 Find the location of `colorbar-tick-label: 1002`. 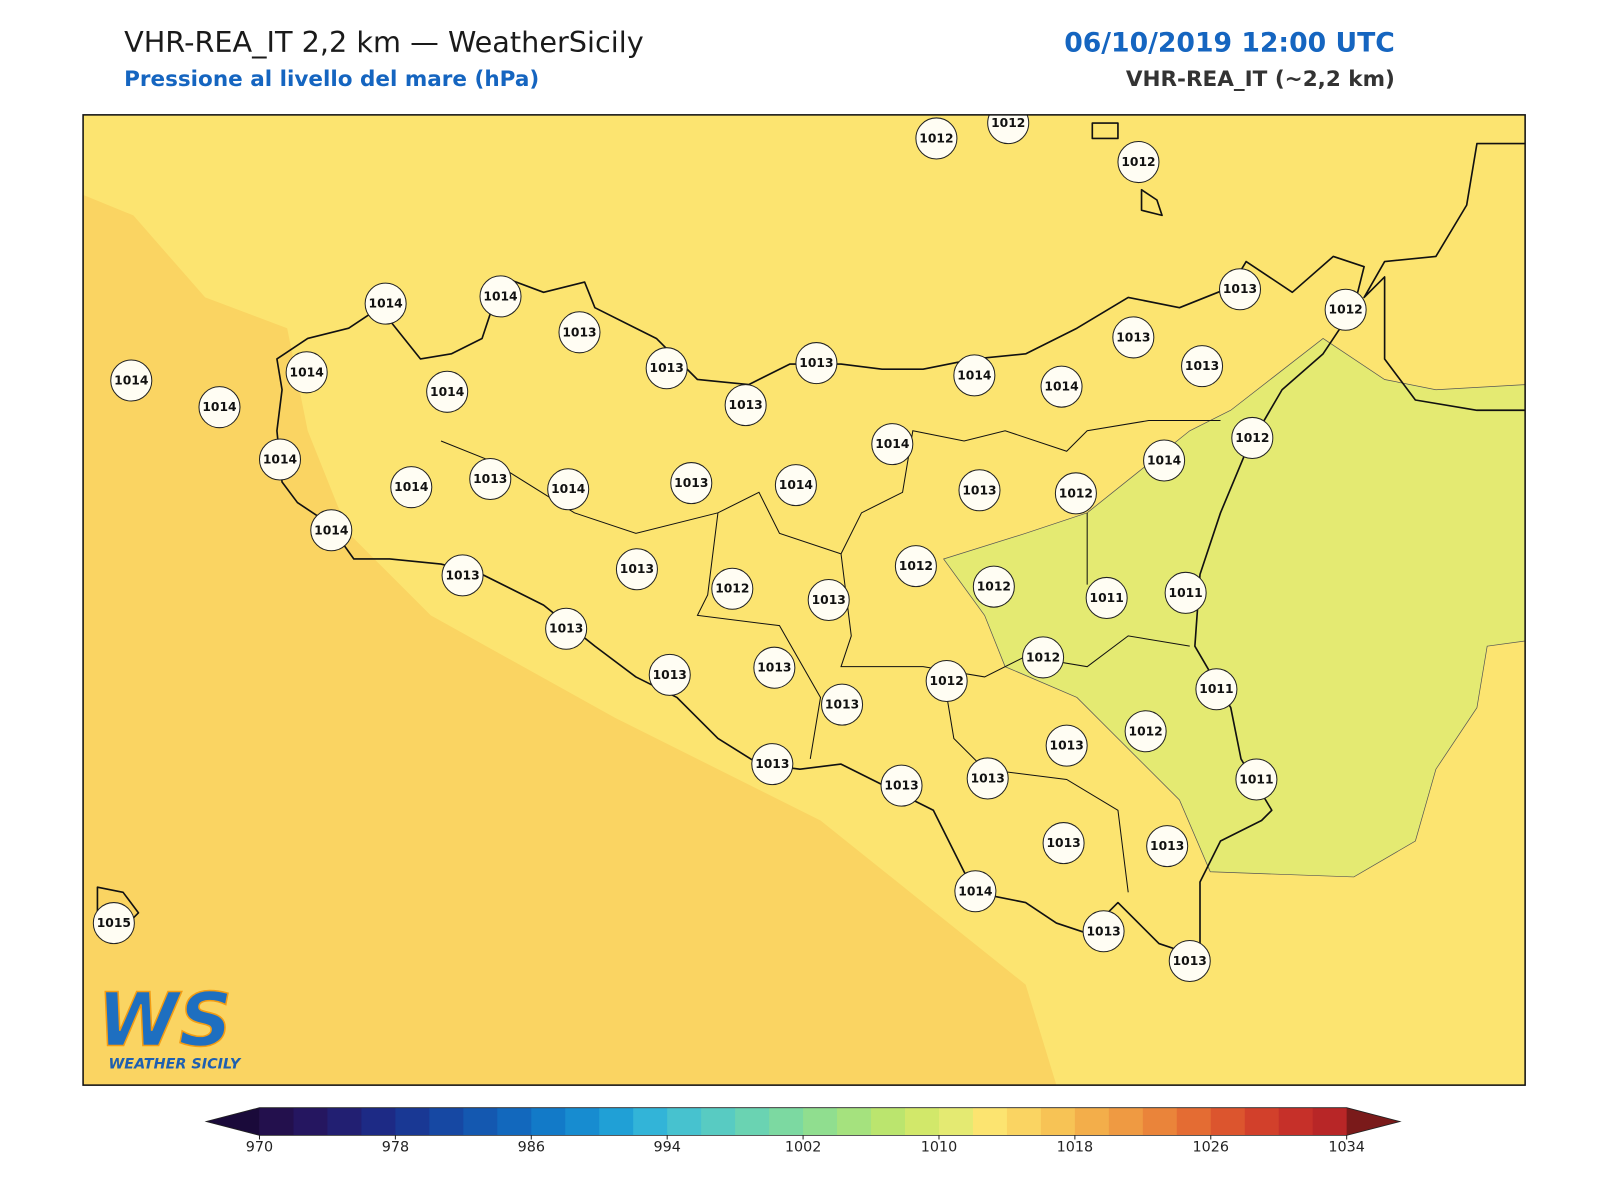

colorbar-tick-label: 1002 is located at coordinates (803, 1148).